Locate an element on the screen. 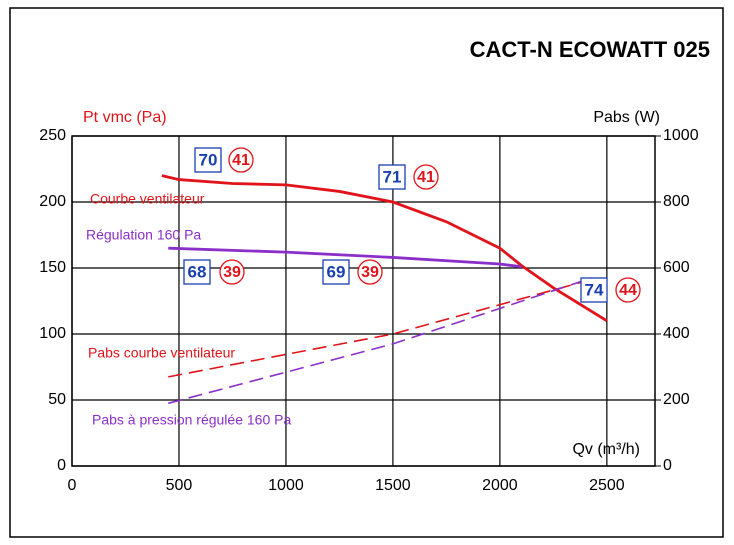  y-tick-label: 250 is located at coordinates (52, 135).